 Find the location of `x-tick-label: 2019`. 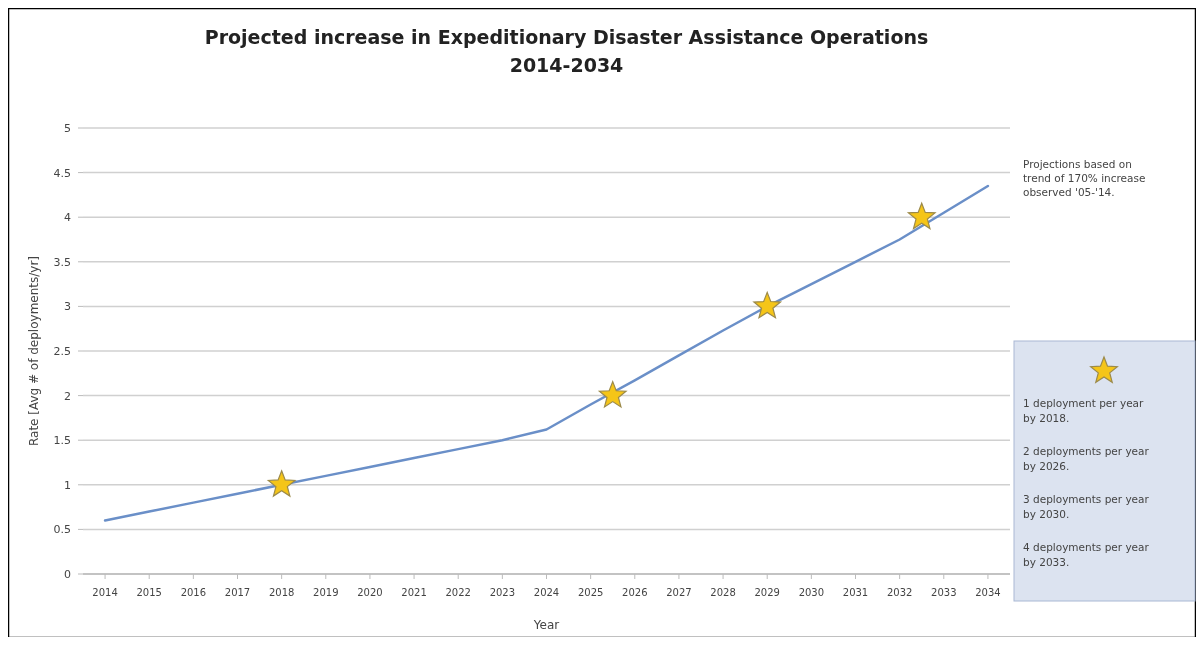

x-tick-label: 2019 is located at coordinates (326, 592).